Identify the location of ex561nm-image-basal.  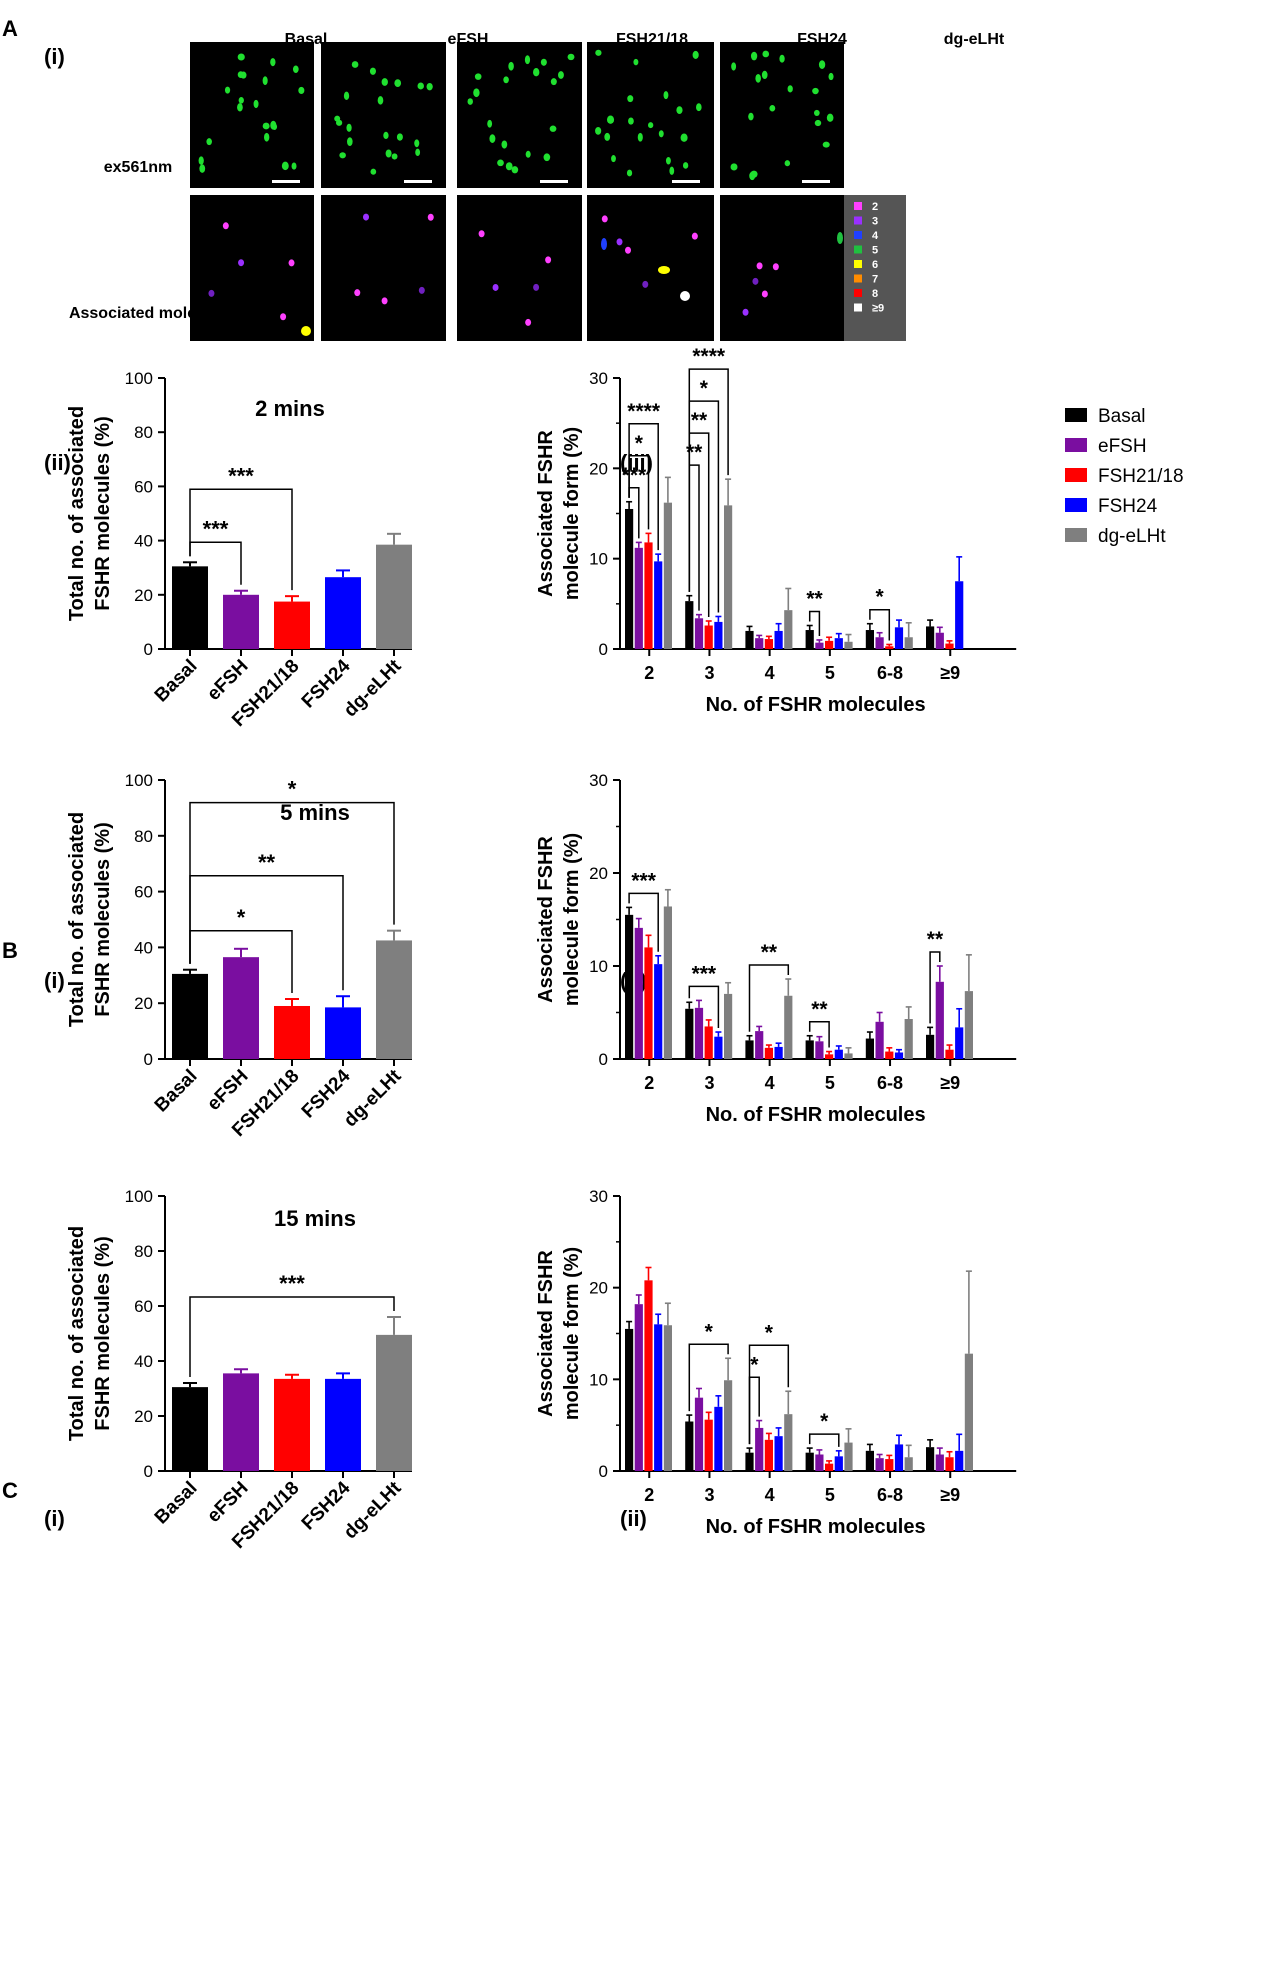
(252, 115).